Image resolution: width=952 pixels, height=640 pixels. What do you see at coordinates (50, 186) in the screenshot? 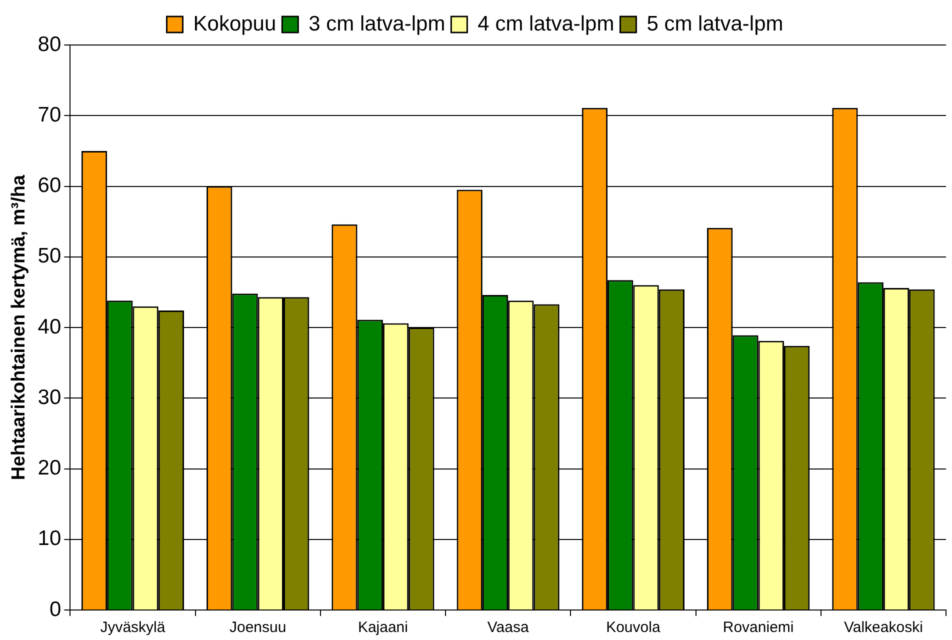
I see `y-tick-label: 60` at bounding box center [50, 186].